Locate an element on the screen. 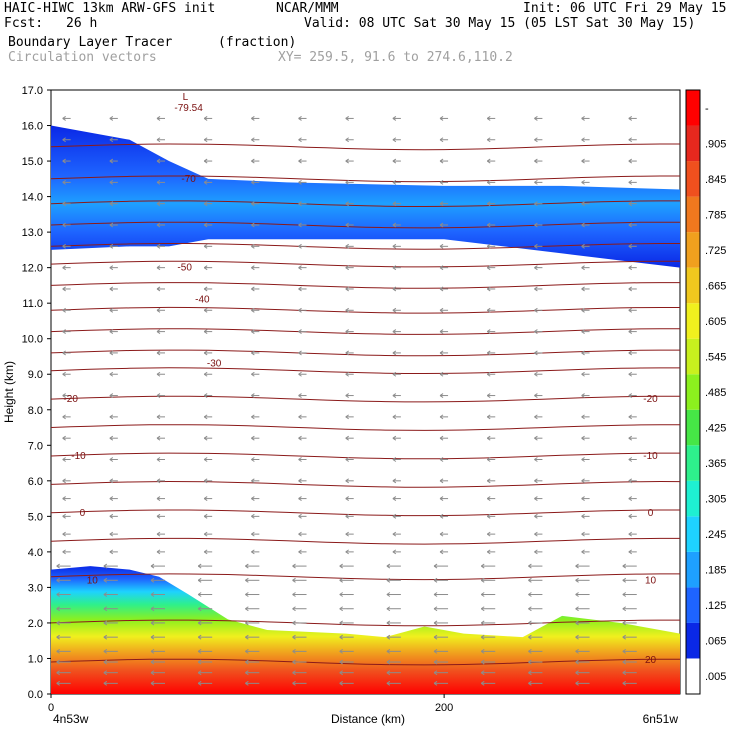  colorbar-label: .365 is located at coordinates (715, 464).